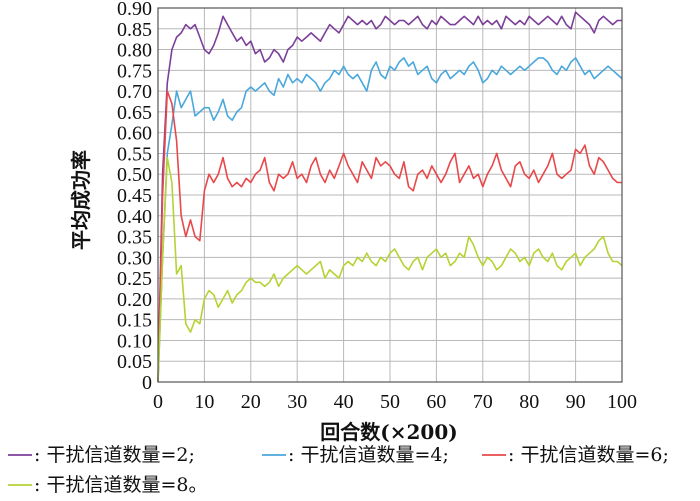 Image resolution: width=700 pixels, height=501 pixels. I want to click on y-tick-label: 0, so click(147, 383).